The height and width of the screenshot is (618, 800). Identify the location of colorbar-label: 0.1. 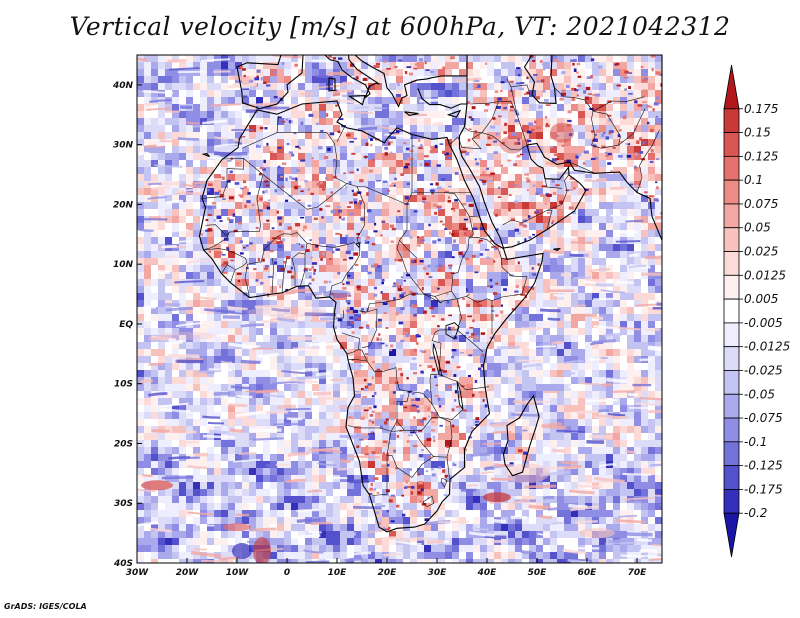
(753, 180).